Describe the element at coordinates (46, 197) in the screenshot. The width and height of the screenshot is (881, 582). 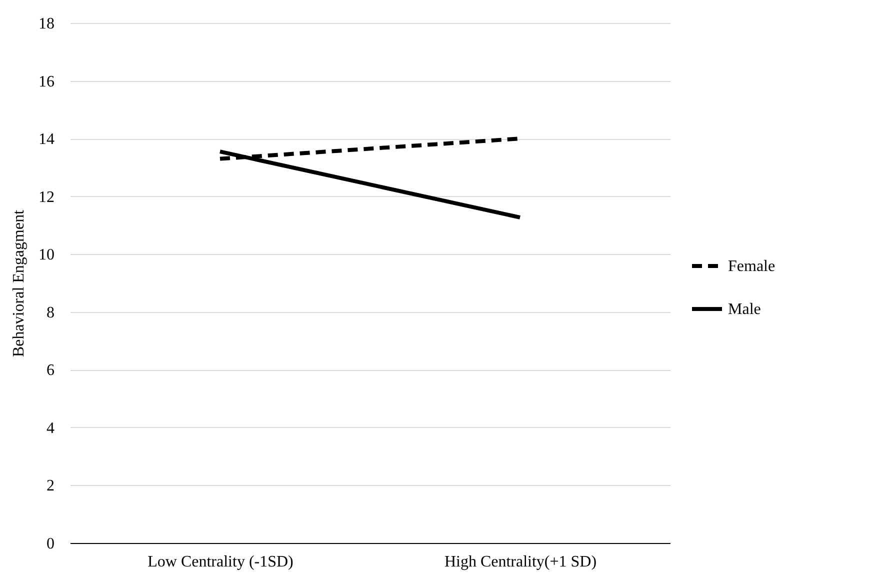
I see `y-tick-label: 12` at that location.